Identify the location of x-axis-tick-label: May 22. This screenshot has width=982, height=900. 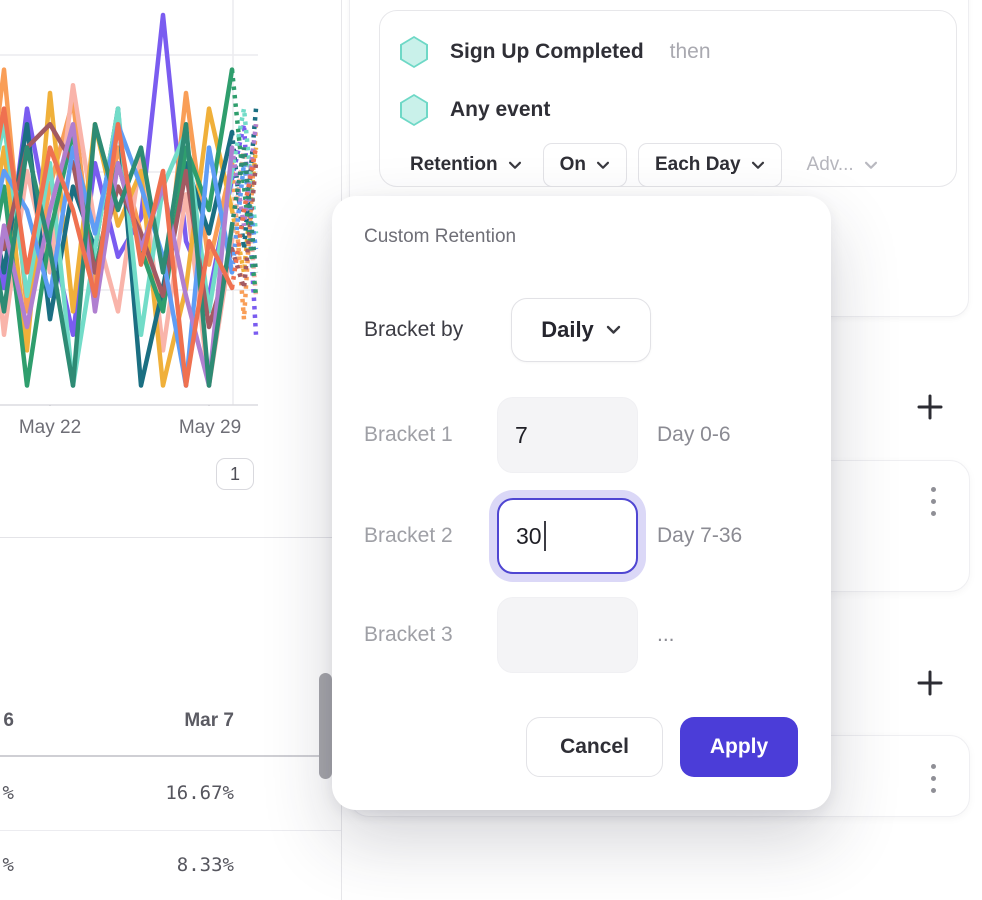
(50, 427).